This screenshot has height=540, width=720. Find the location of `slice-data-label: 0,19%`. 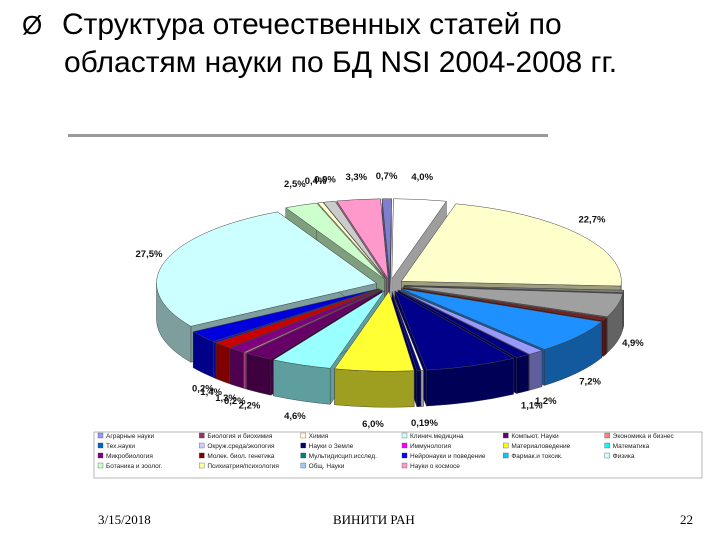

slice-data-label: 0,19% is located at coordinates (424, 423).